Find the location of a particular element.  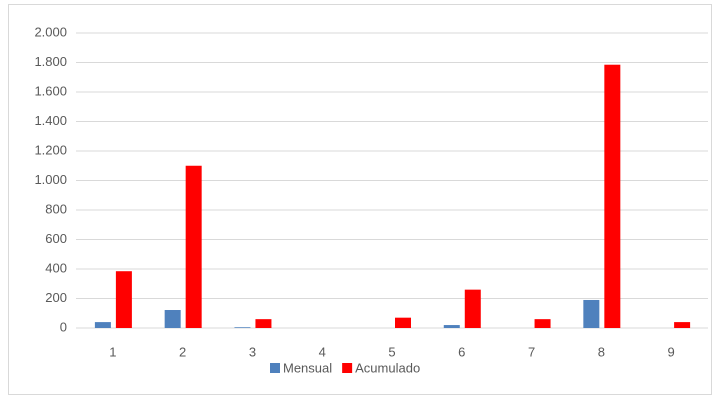

x-tick-label: 8 is located at coordinates (601, 351).